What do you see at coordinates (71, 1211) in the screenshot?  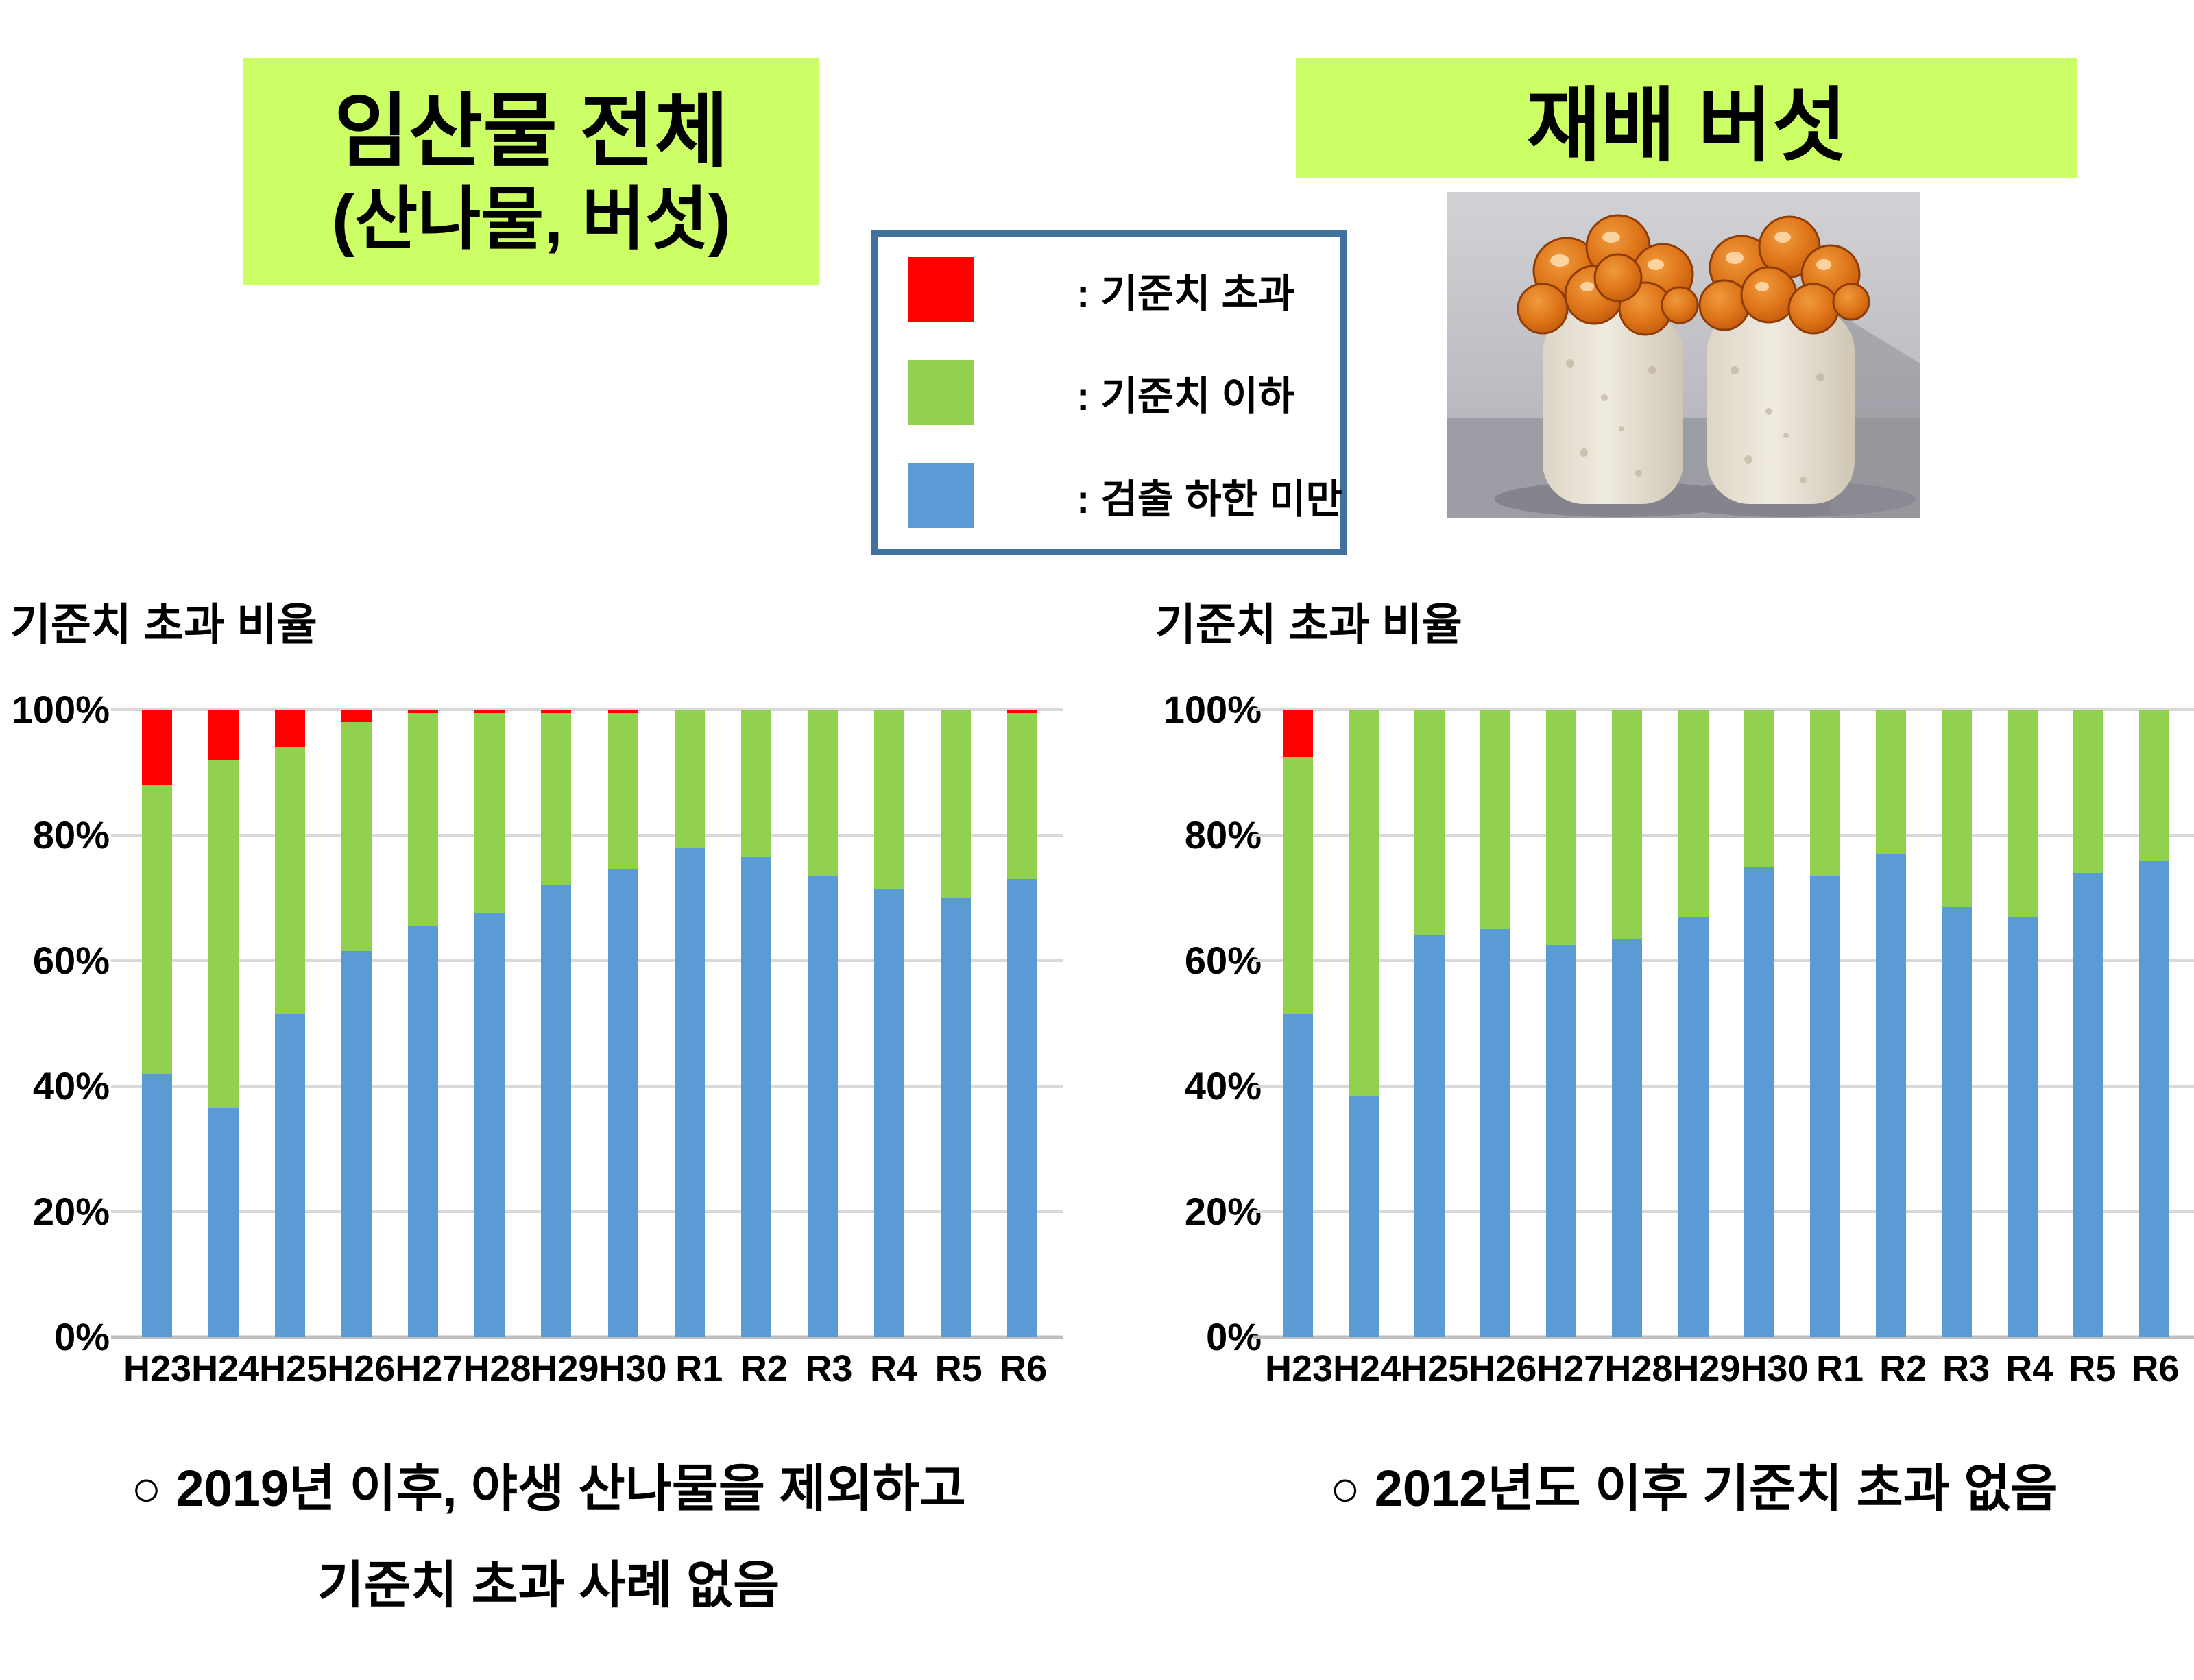 I see `y-tick-label: 20%` at bounding box center [71, 1211].